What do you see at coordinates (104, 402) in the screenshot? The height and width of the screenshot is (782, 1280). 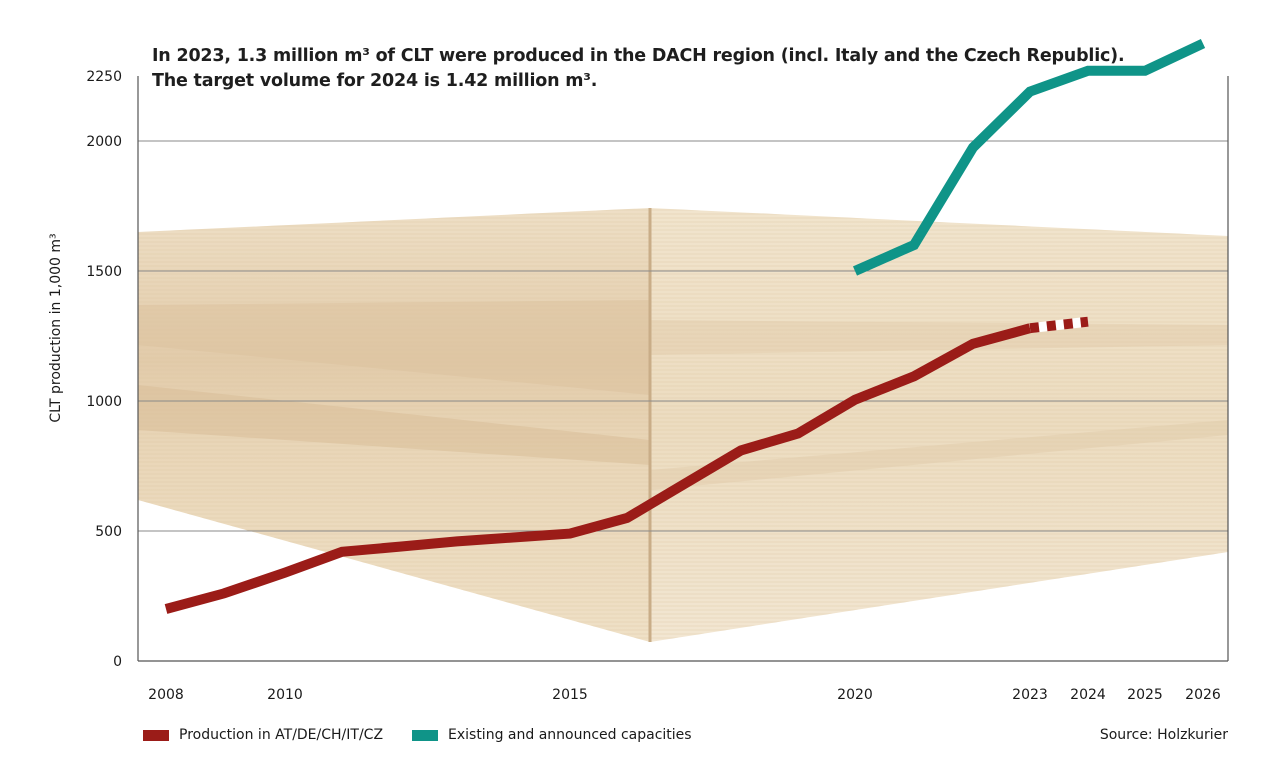 I see `y-tick-label: 1000` at bounding box center [104, 402].